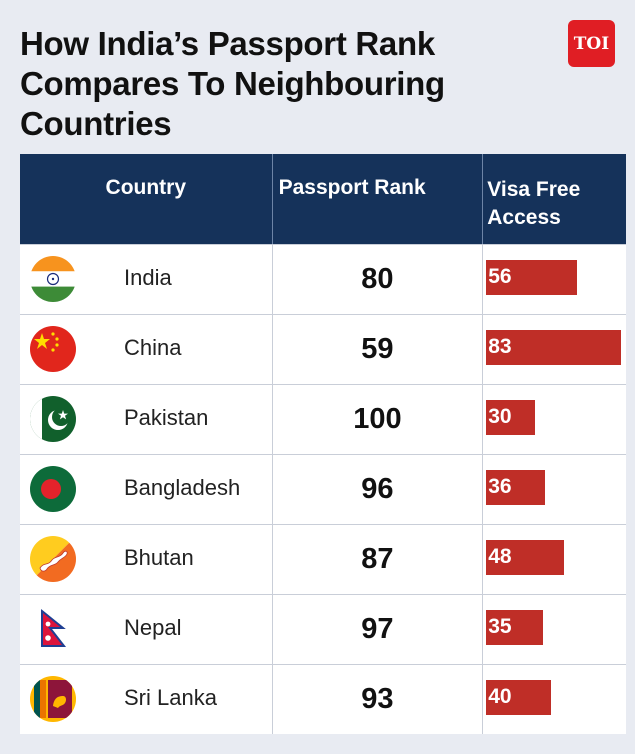  What do you see at coordinates (377, 199) in the screenshot?
I see `column-header-passport-rank: Passport Rank` at bounding box center [377, 199].